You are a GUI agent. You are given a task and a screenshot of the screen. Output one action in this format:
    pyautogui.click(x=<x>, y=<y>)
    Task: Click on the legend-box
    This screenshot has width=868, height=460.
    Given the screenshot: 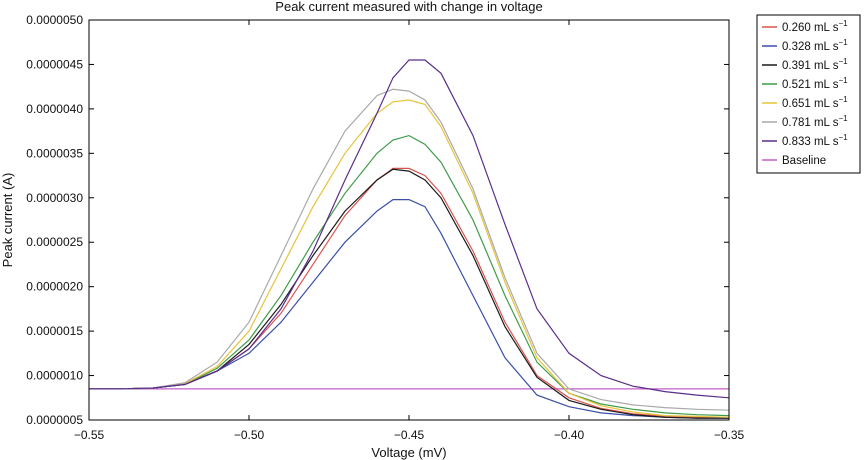 What is the action you would take?
    pyautogui.click(x=808, y=94)
    